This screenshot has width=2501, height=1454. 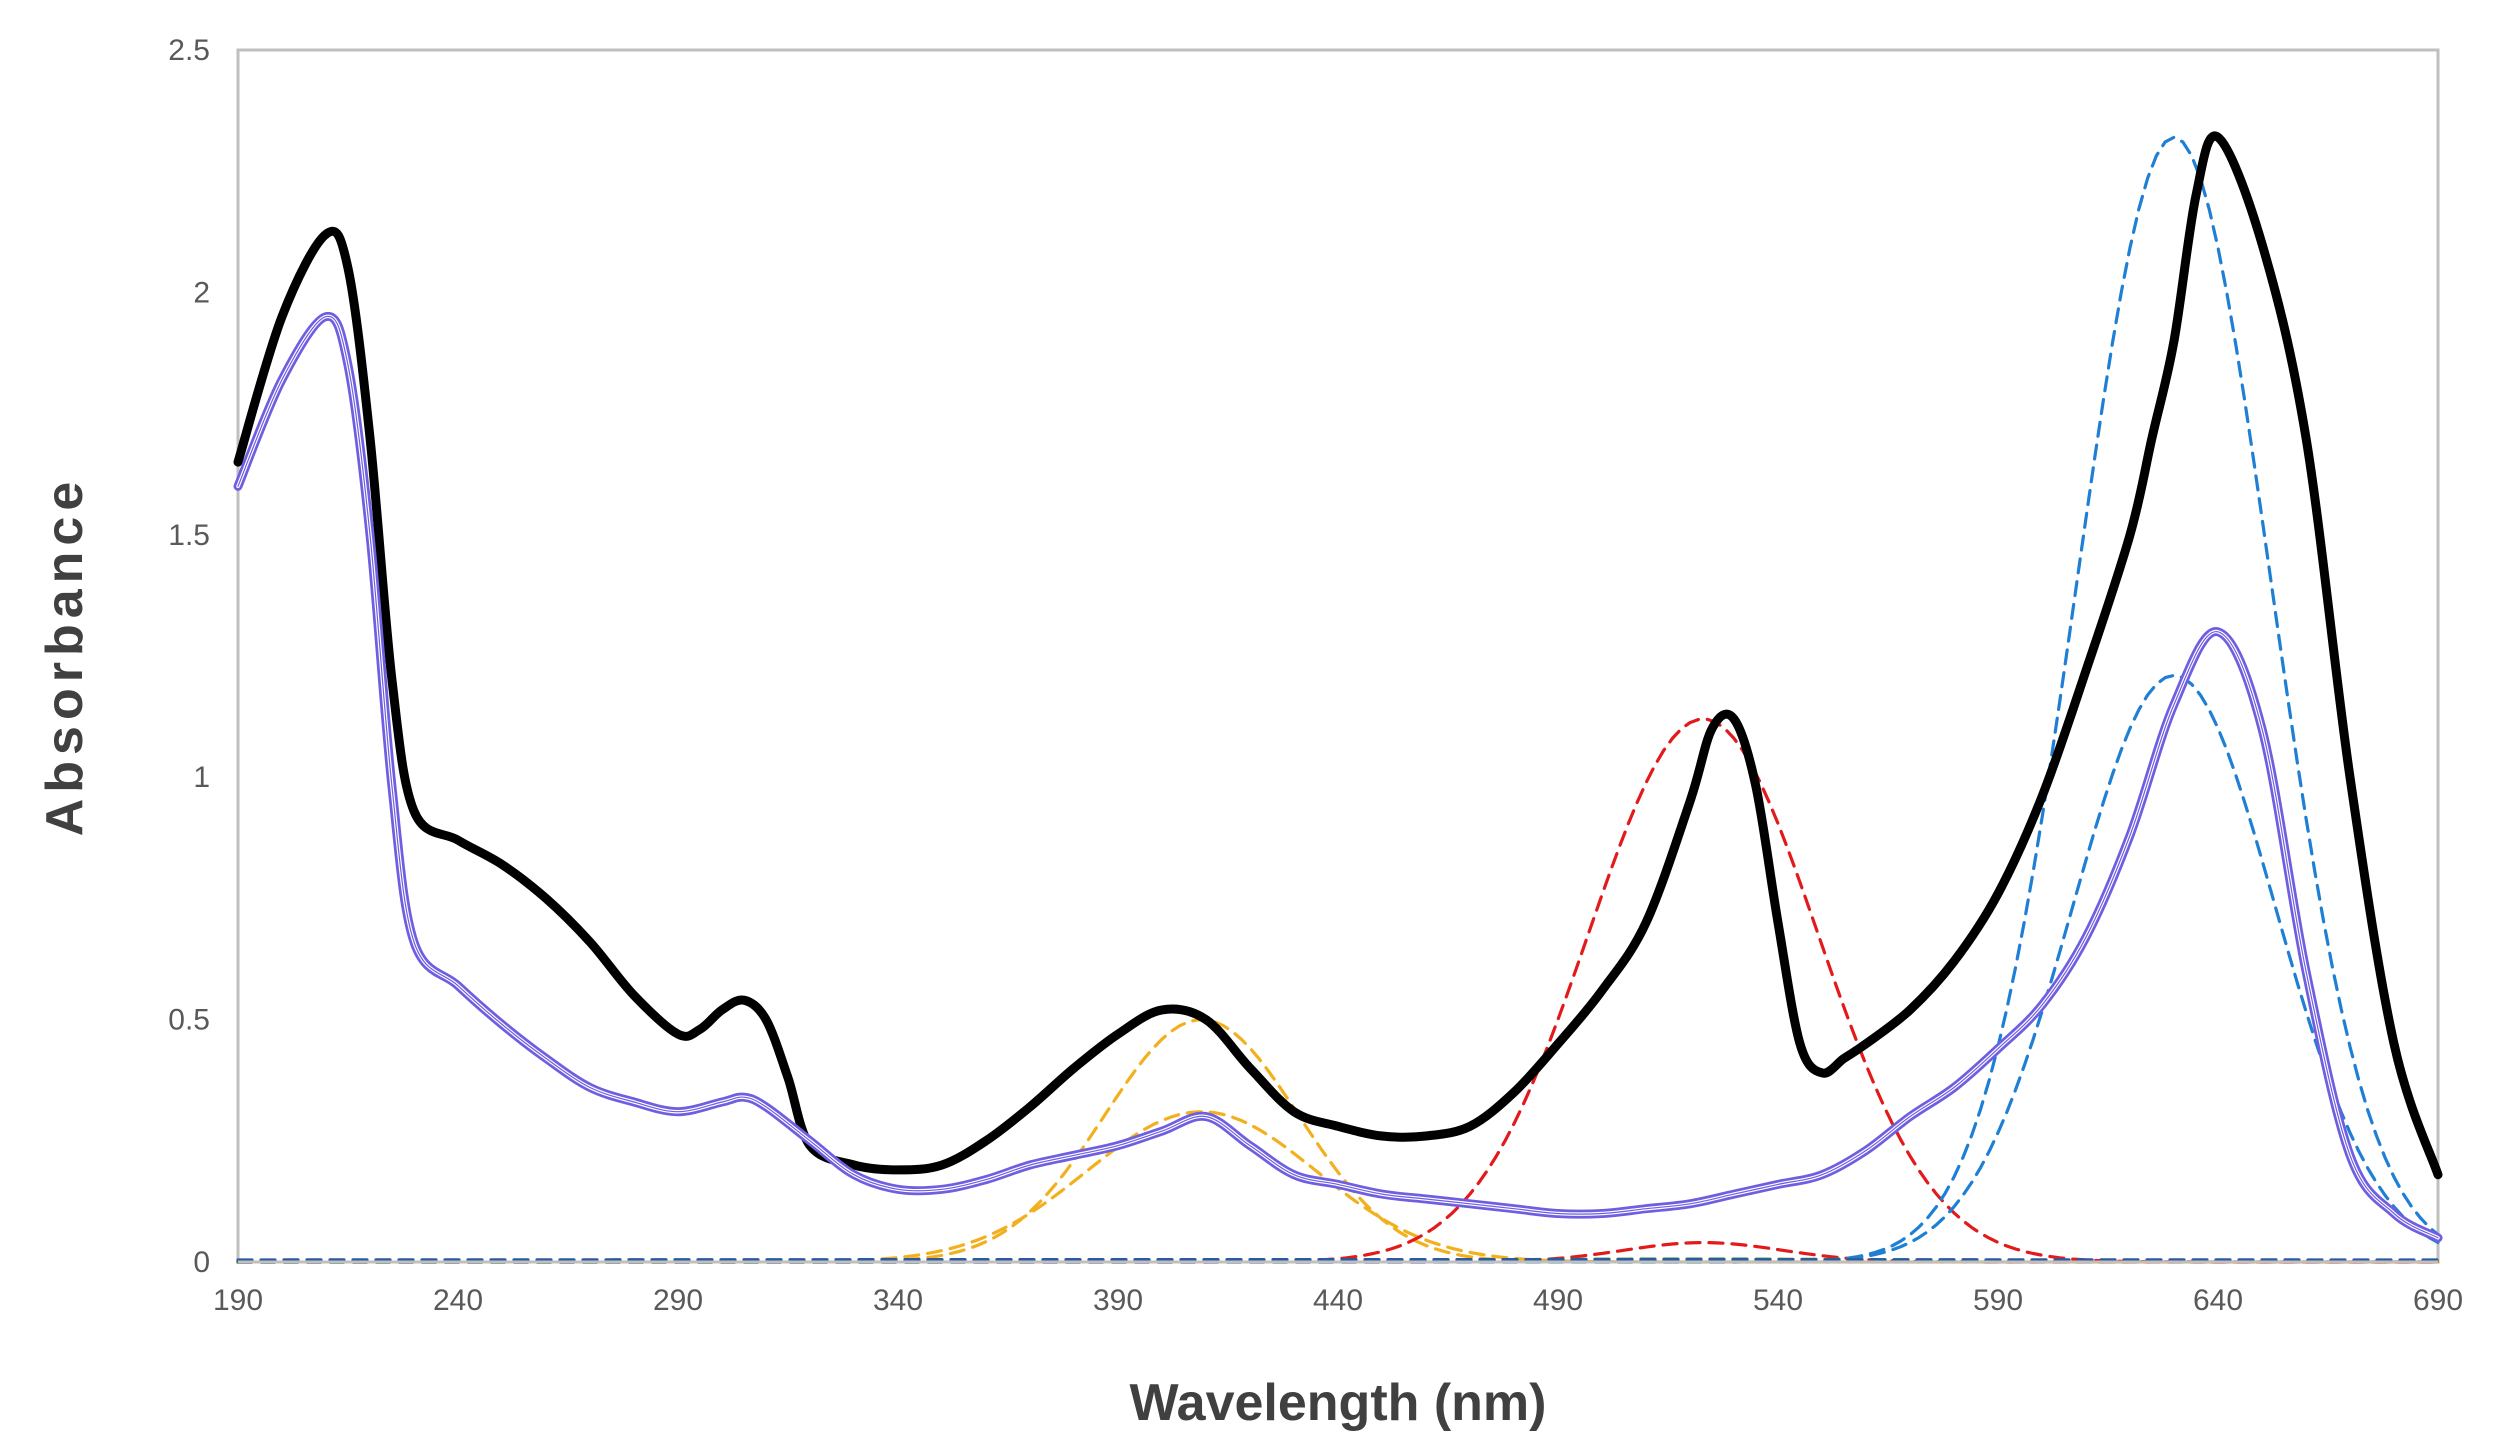 What do you see at coordinates (189, 656) in the screenshot?
I see `y-tick-labels: 0 0.5 1 1.5 2 2.5` at bounding box center [189, 656].